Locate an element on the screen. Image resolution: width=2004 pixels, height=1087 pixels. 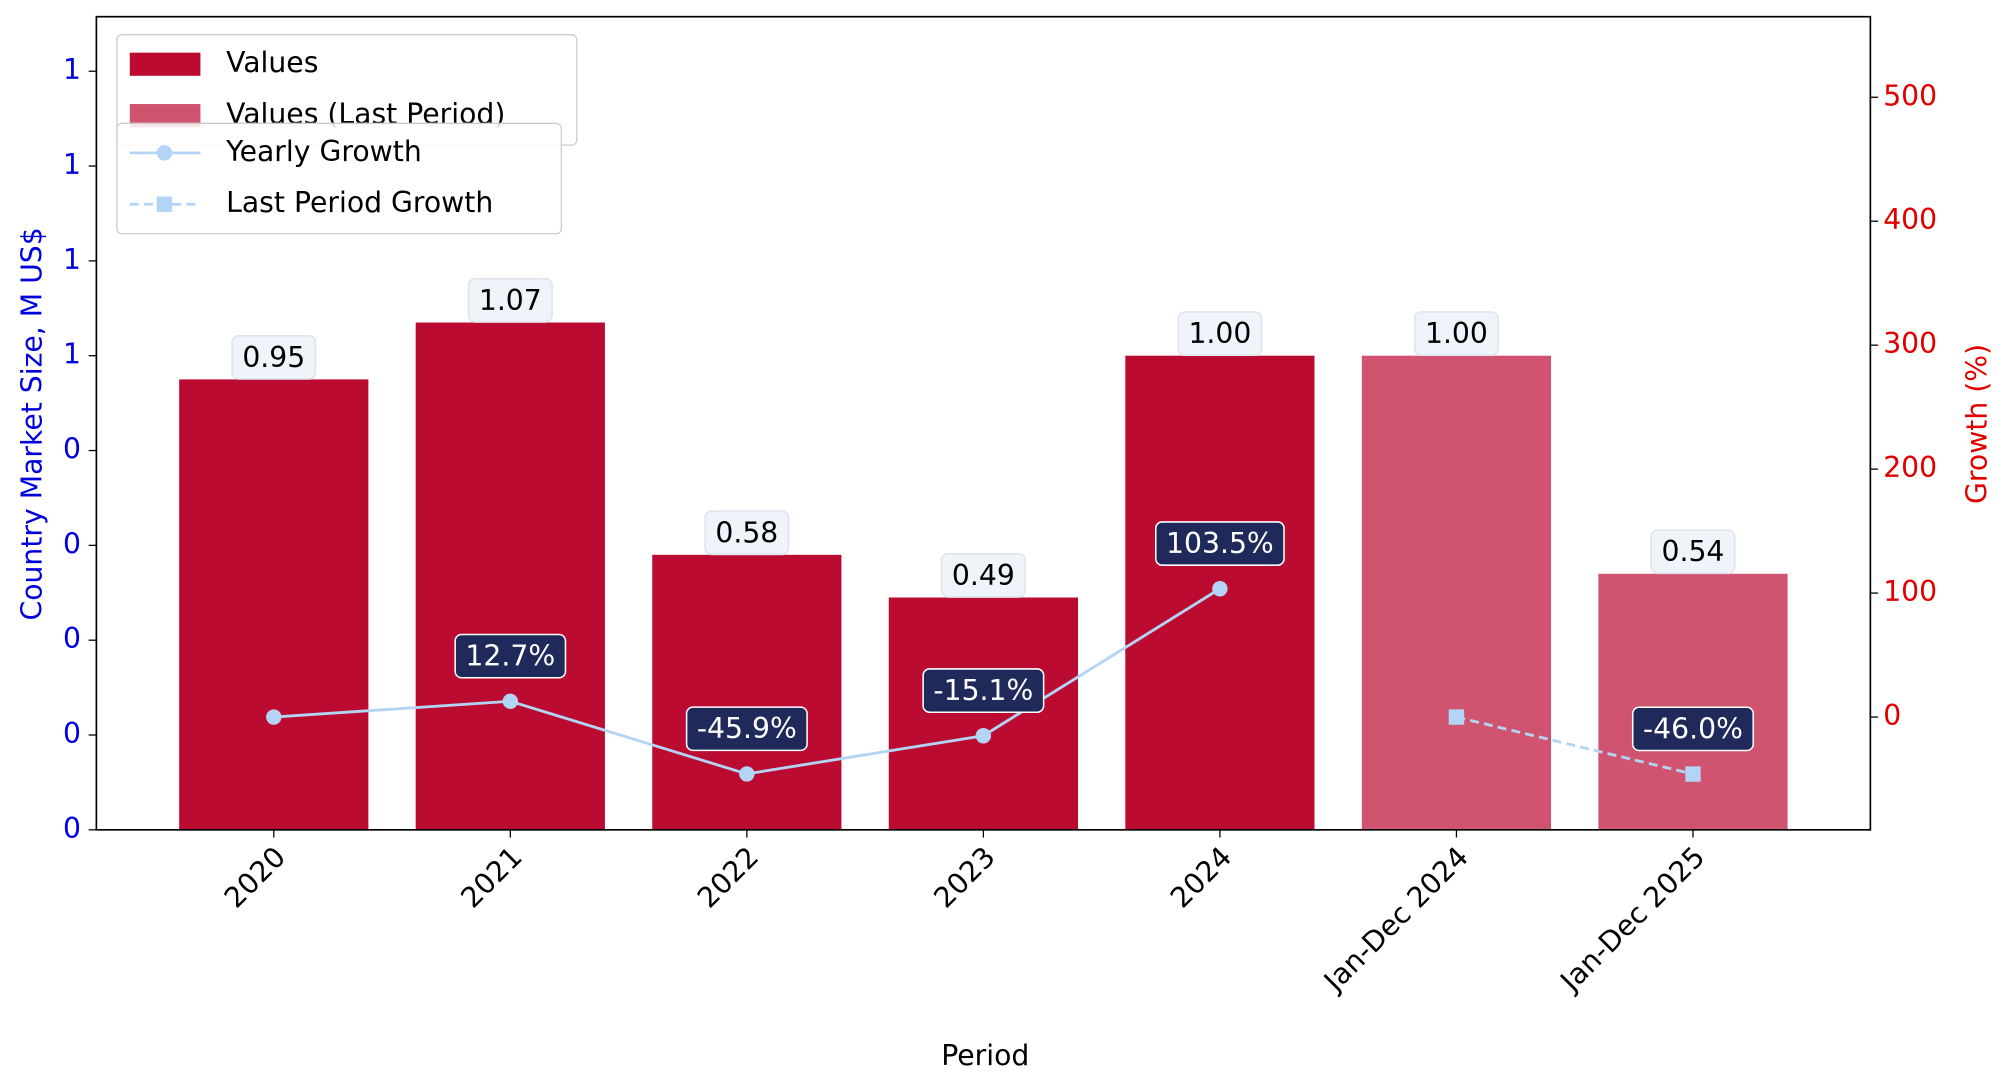
value-label: 0.95 is located at coordinates (274, 357).